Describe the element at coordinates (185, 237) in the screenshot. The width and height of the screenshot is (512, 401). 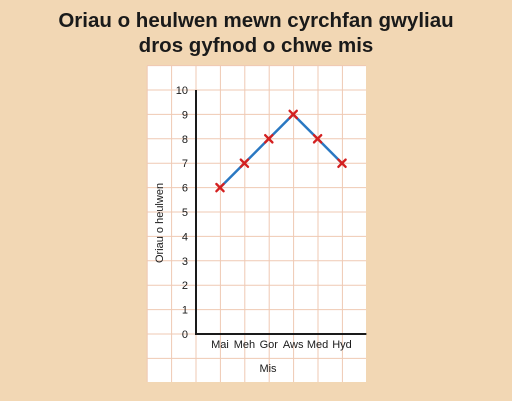
I see `y-tick-label: 4` at that location.